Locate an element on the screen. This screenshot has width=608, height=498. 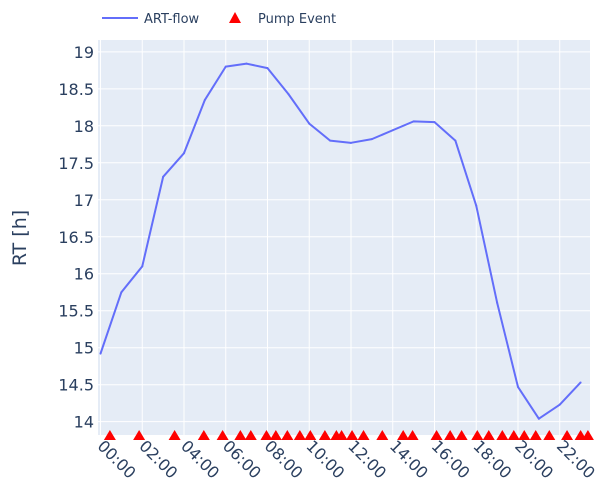
pump-event-markers is located at coordinates (348, 435).